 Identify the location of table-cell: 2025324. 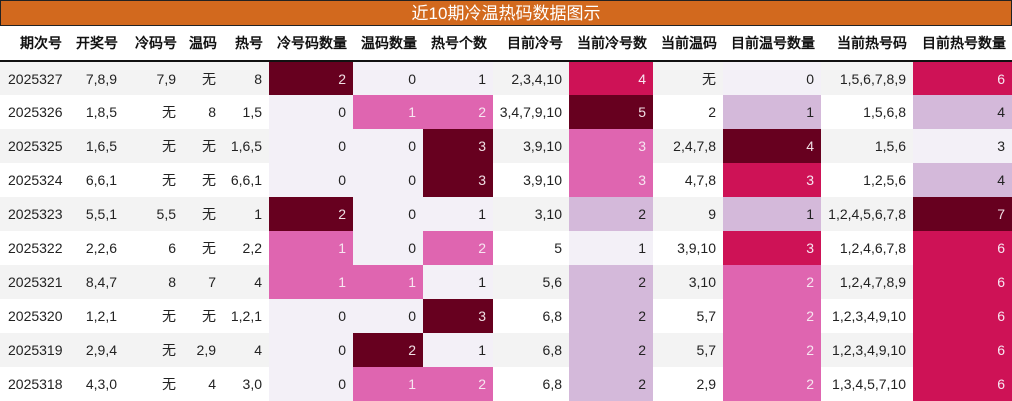
(33, 180).